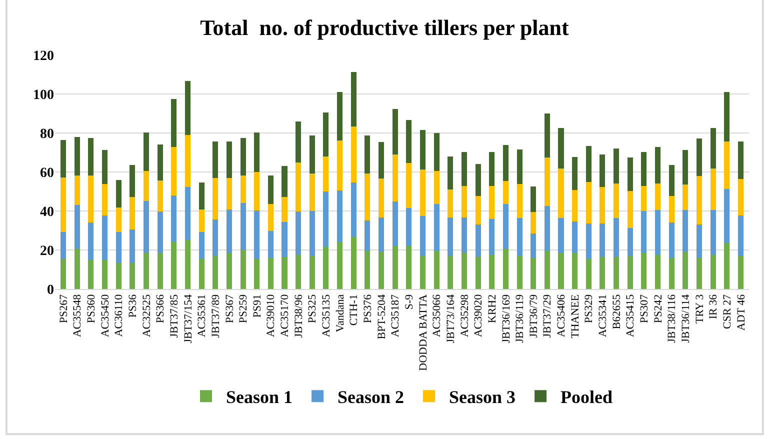 This screenshot has width=769, height=439. Describe the element at coordinates (202, 316) in the screenshot. I see `x-tick-label: AC35361` at that location.